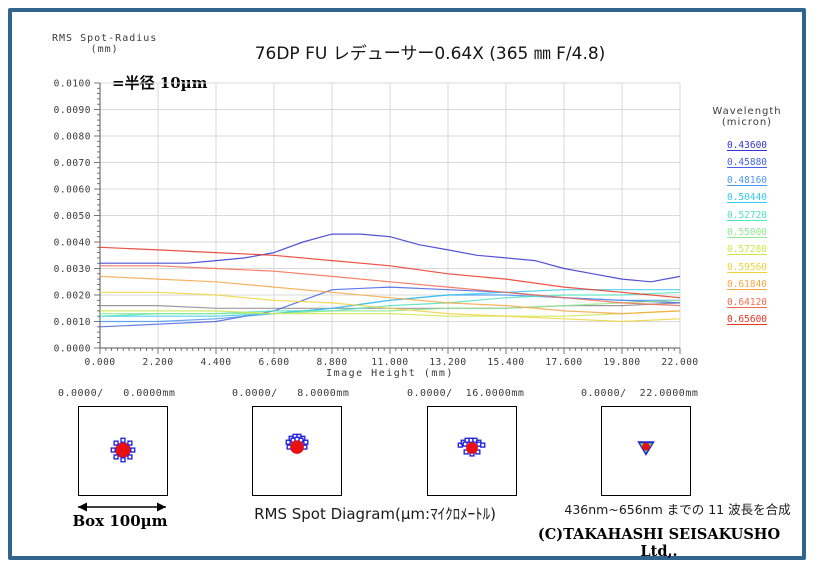  Describe the element at coordinates (390, 373) in the screenshot. I see `x-axis-title: Image Height (mm)` at that location.